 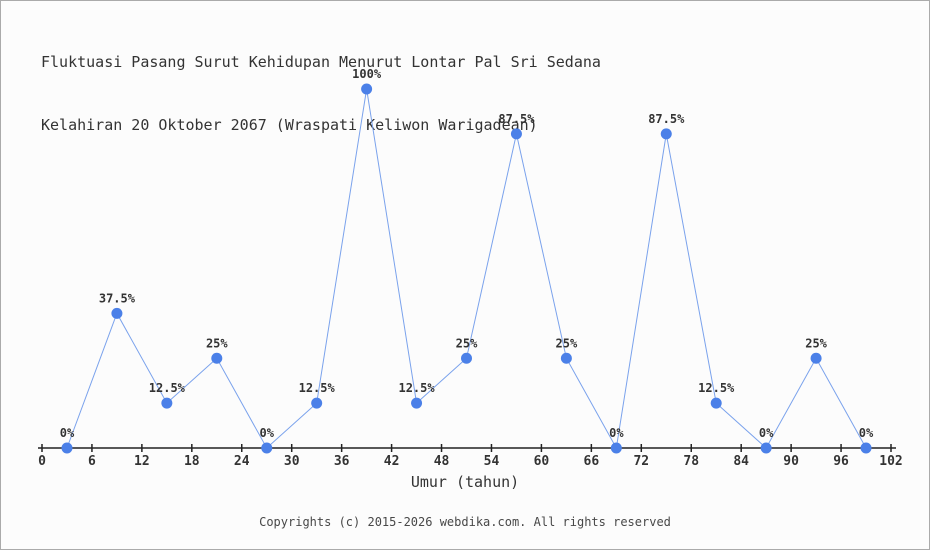 I want to click on x-axis-tick-label: 60, so click(x=542, y=461).